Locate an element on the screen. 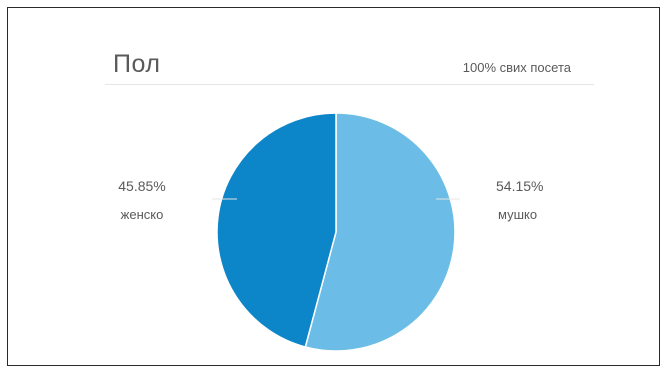 This screenshot has height=373, width=668. card-title: Пол is located at coordinates (137, 64).